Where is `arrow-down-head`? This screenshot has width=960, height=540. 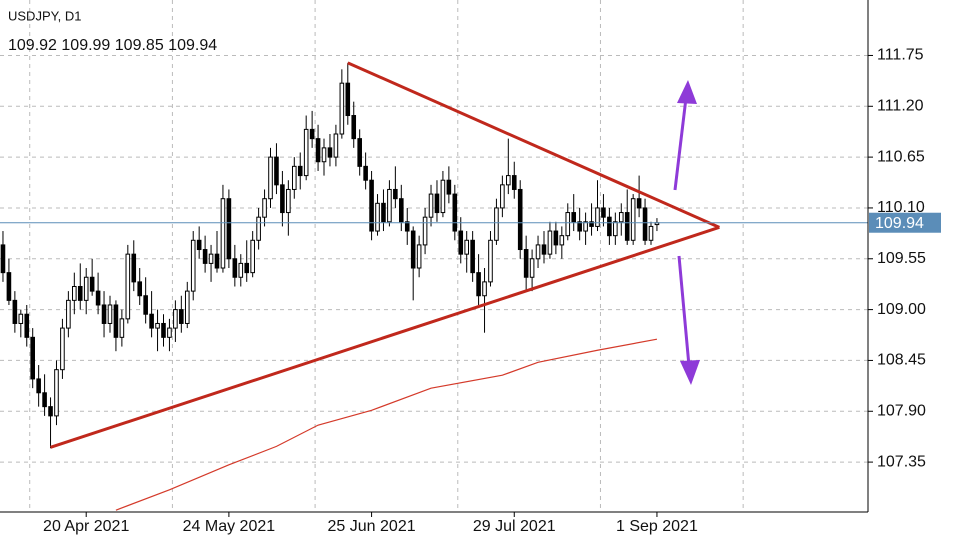 arrow-down-head is located at coordinates (690, 372).